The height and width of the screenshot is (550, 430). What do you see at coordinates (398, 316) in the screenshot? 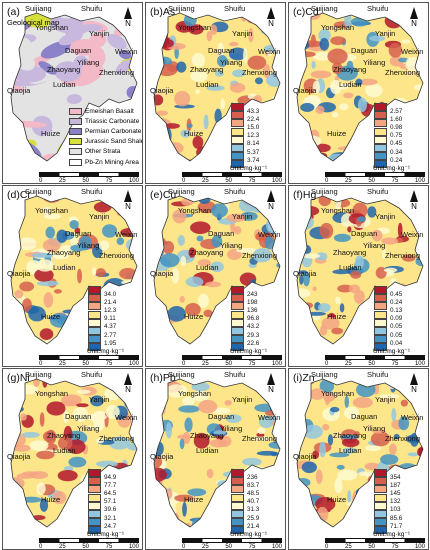
I see `legend-row: 0.09` at bounding box center [398, 316].